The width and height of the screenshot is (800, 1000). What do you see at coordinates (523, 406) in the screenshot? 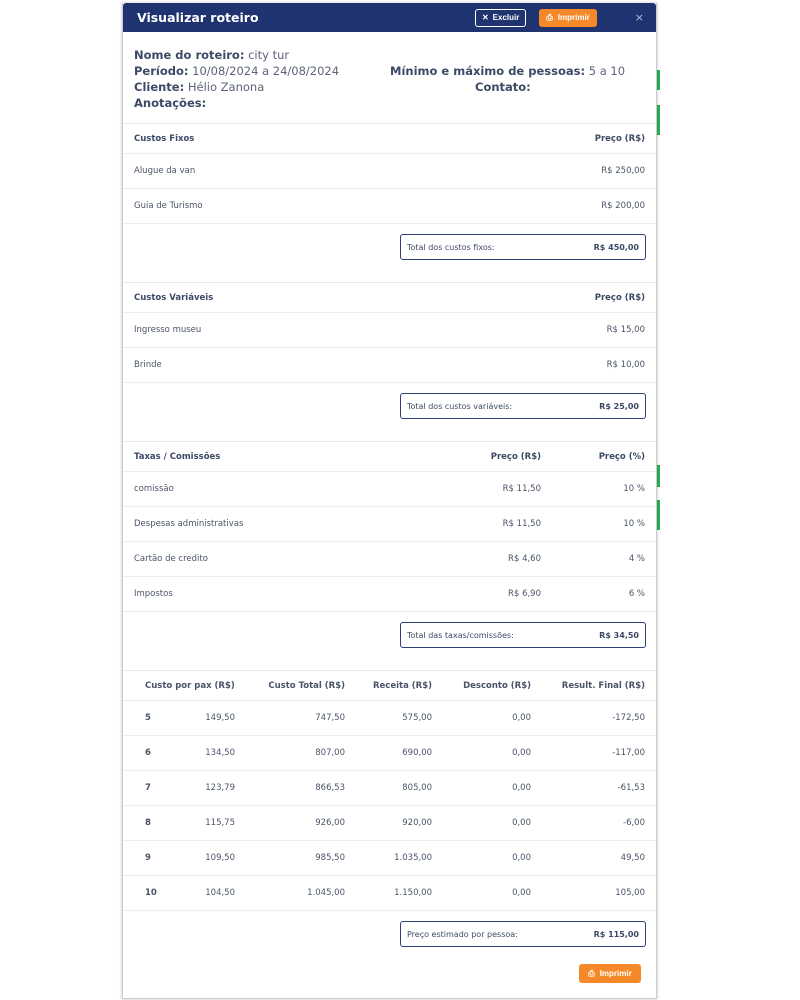
I see `total-box: Total dos custos variáveis: R$ 25,00` at bounding box center [523, 406].